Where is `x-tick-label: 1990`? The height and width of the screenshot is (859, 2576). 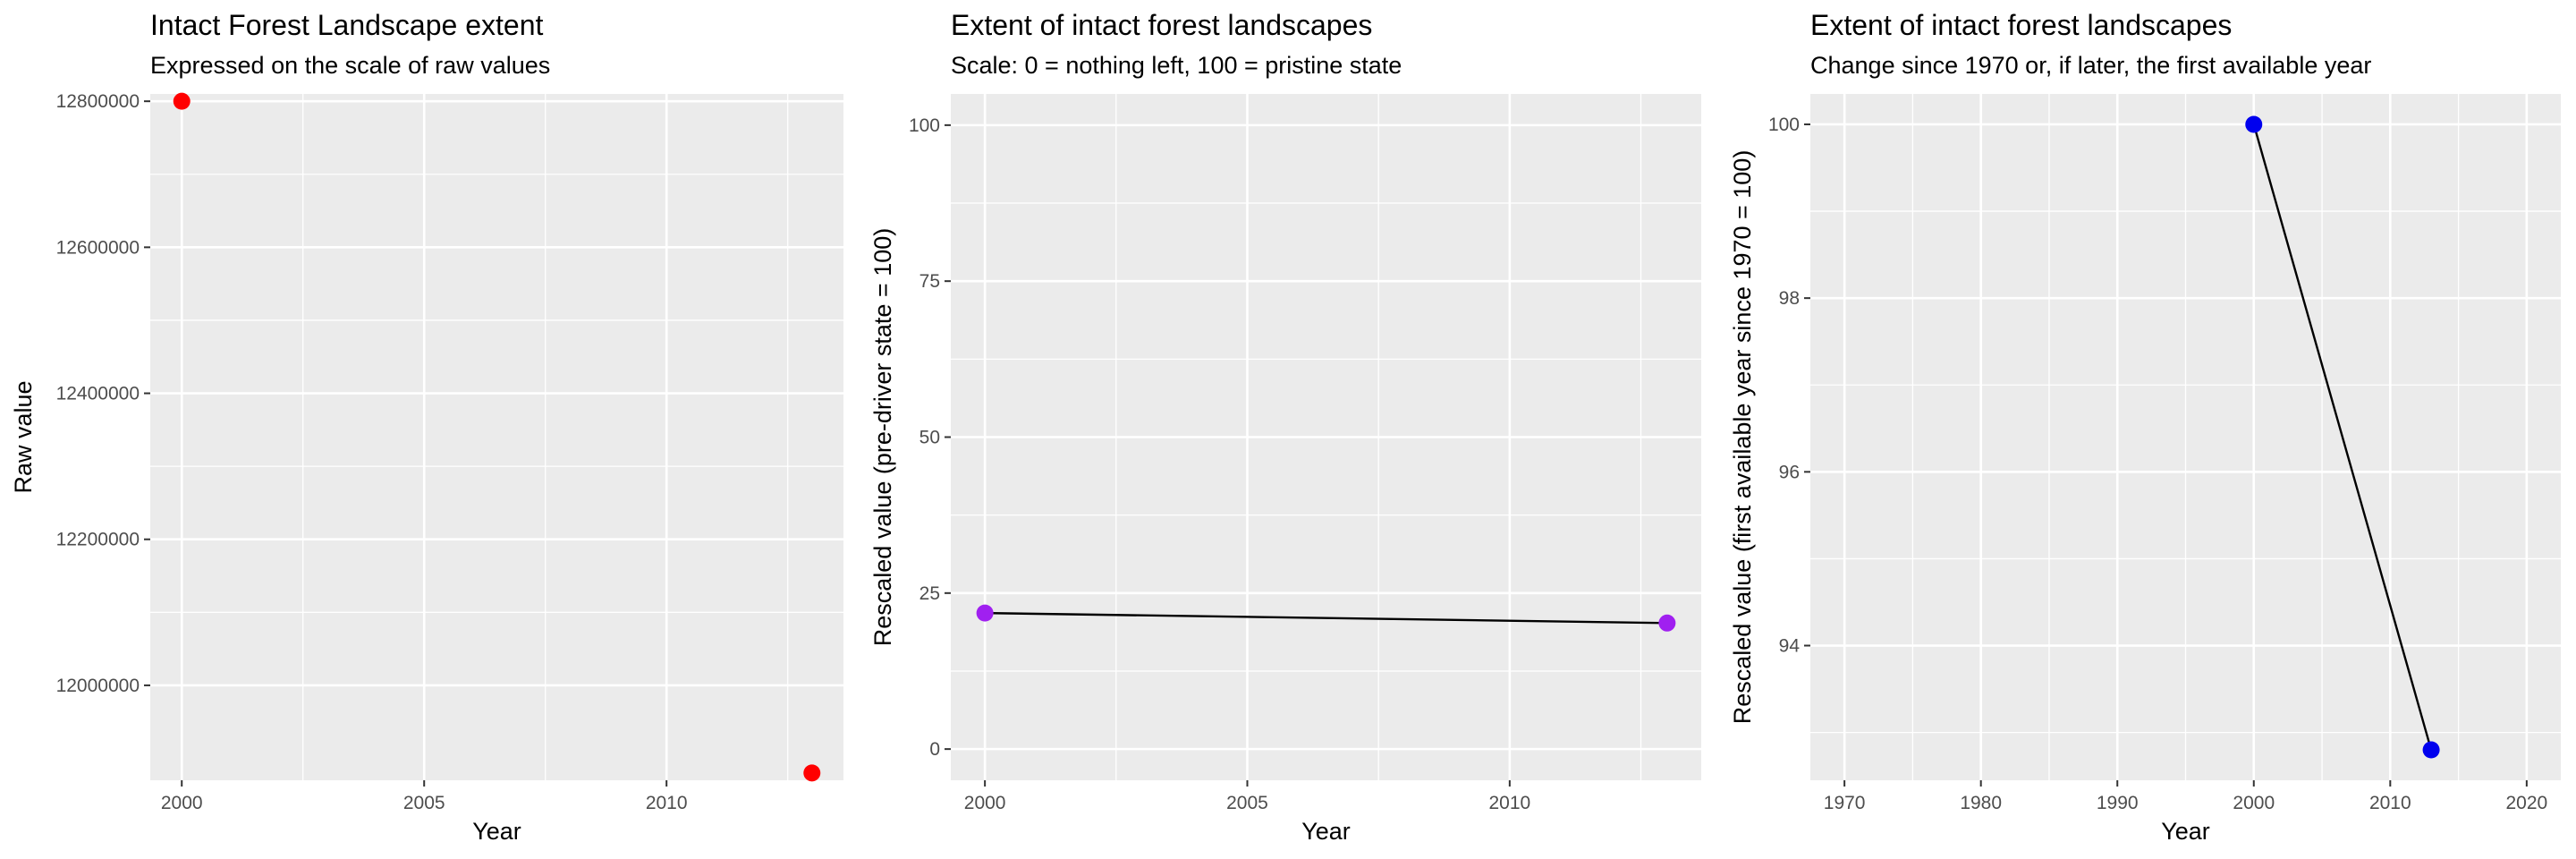 x-tick-label: 1990 is located at coordinates (2118, 803).